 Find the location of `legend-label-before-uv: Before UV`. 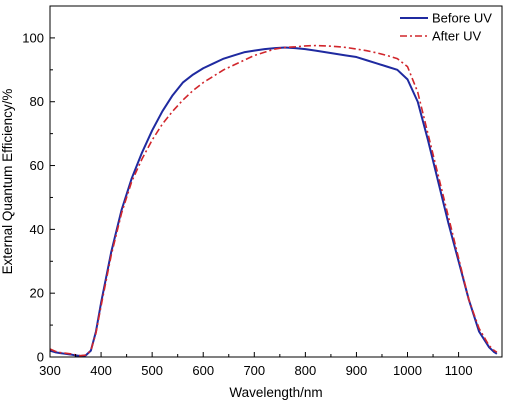

legend-label-before-uv: Before UV is located at coordinates (462, 18).